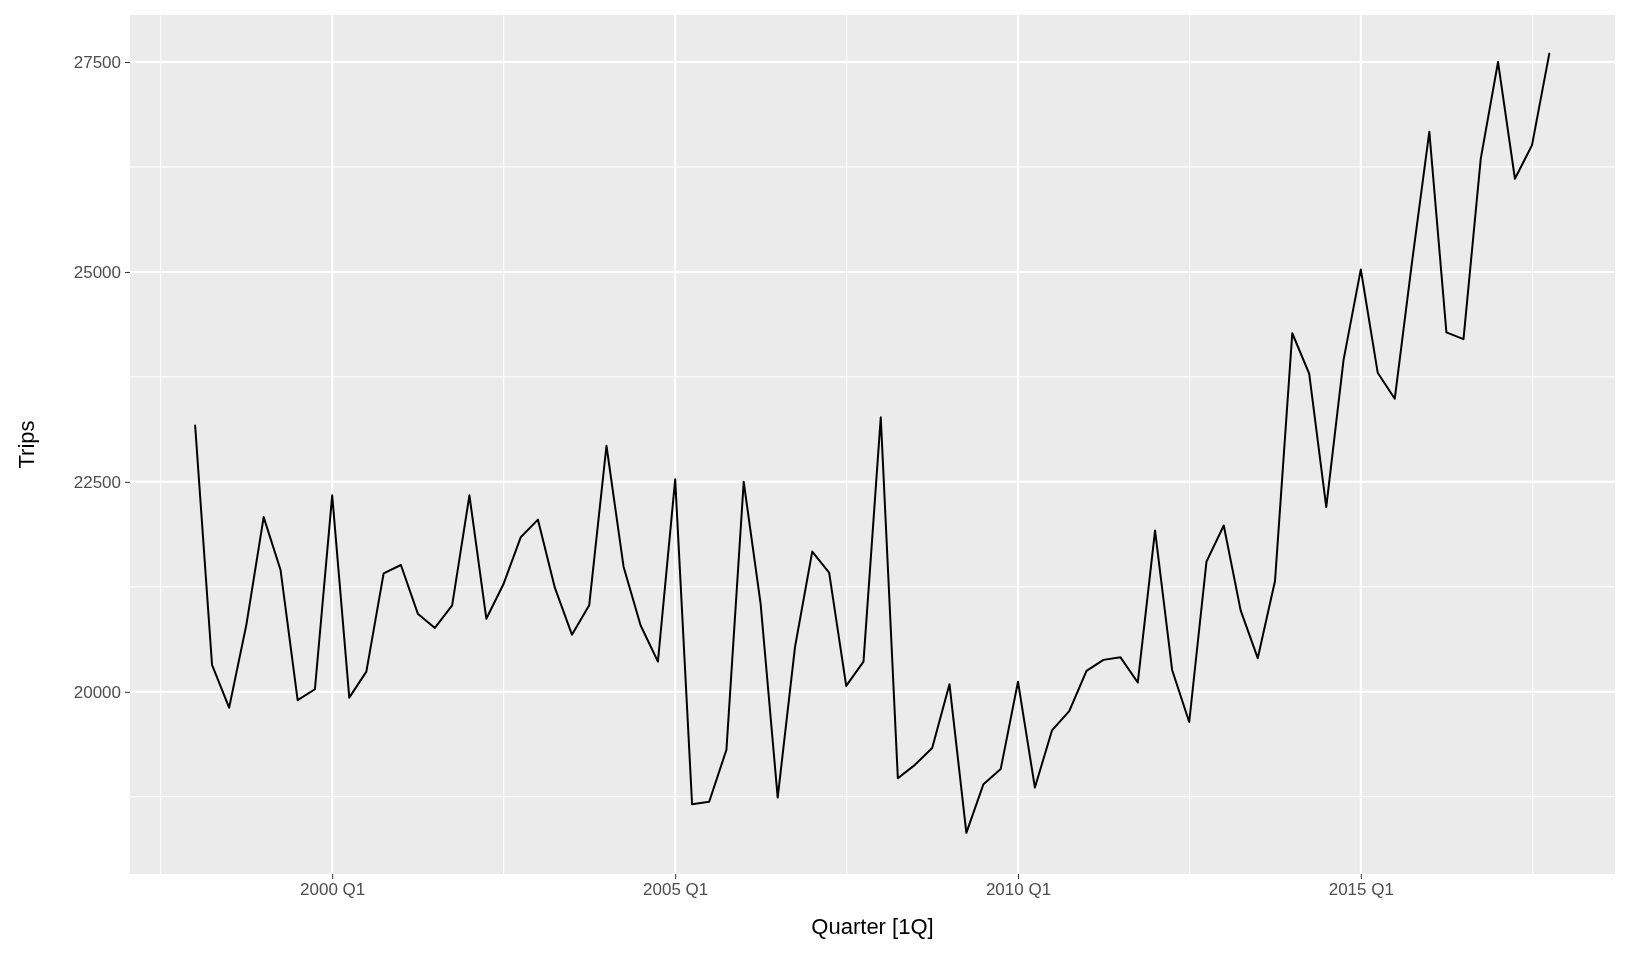  I want to click on x-tick-label: 2015 Q1, so click(1361, 890).